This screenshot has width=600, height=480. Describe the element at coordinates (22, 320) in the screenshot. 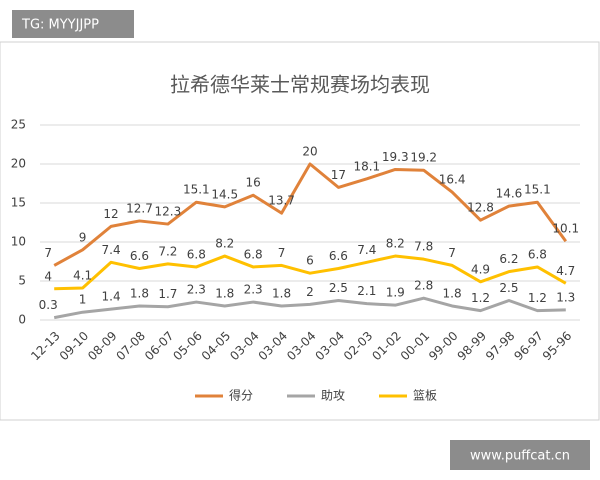

I see `y-tick-label: 0` at that location.